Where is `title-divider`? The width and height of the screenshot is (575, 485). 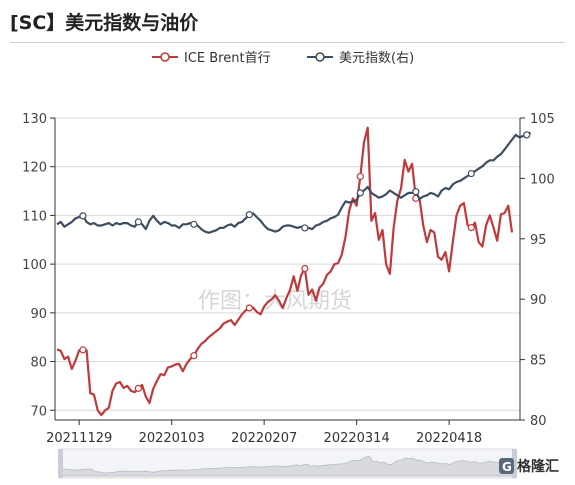 title-divider is located at coordinates (287, 42).